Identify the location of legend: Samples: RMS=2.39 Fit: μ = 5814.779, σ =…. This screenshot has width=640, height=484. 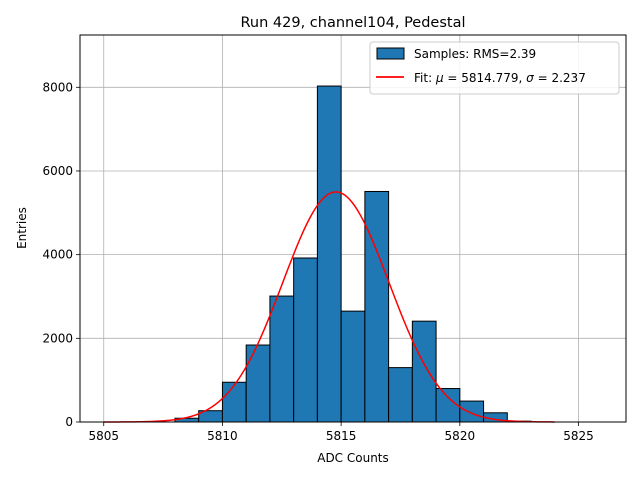
(494, 68).